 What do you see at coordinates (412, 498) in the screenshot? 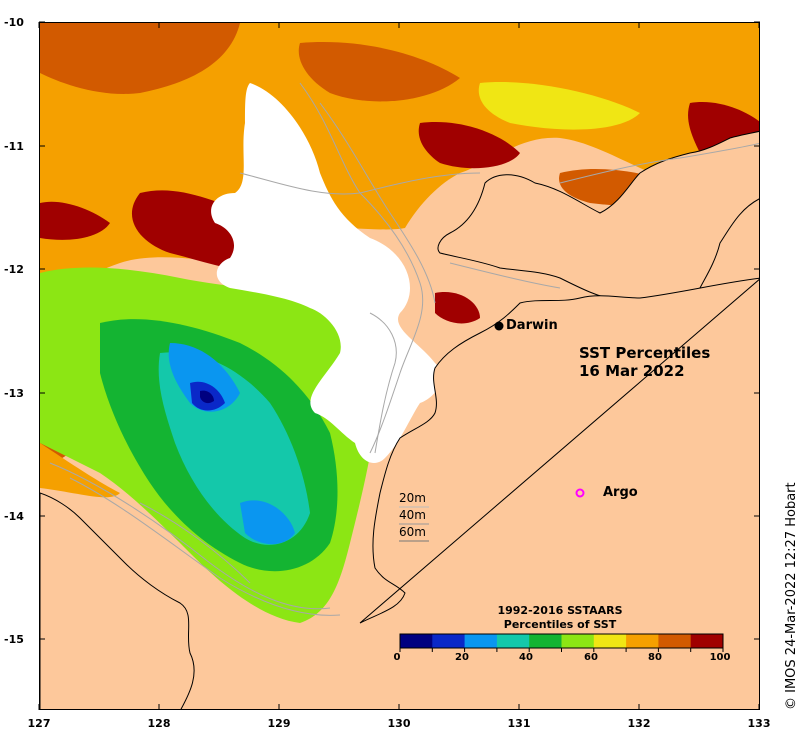
I see `depth-label-20m: 20m` at bounding box center [412, 498].